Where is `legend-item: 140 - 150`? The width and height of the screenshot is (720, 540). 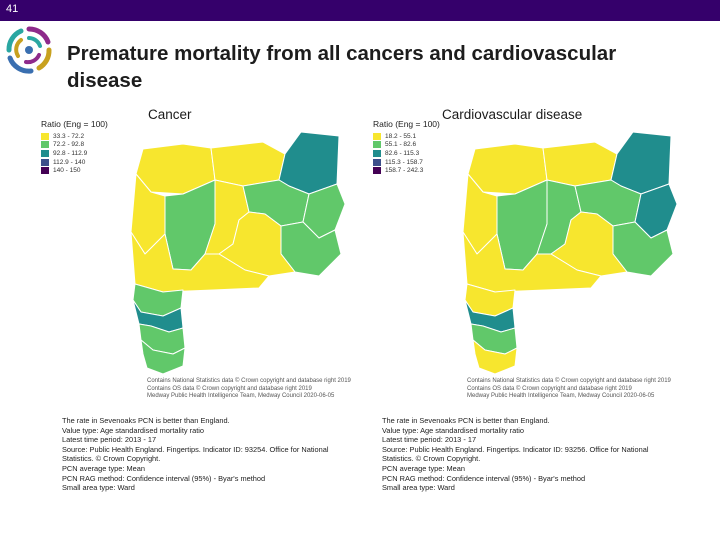
legend-item: 140 - 150 is located at coordinates (74, 170).